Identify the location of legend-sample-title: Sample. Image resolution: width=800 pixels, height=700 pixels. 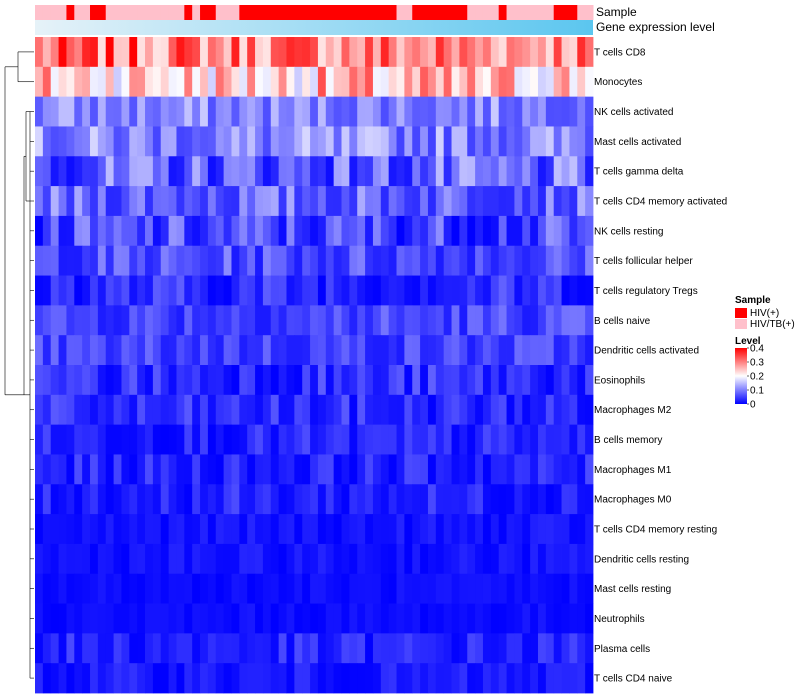
(753, 300).